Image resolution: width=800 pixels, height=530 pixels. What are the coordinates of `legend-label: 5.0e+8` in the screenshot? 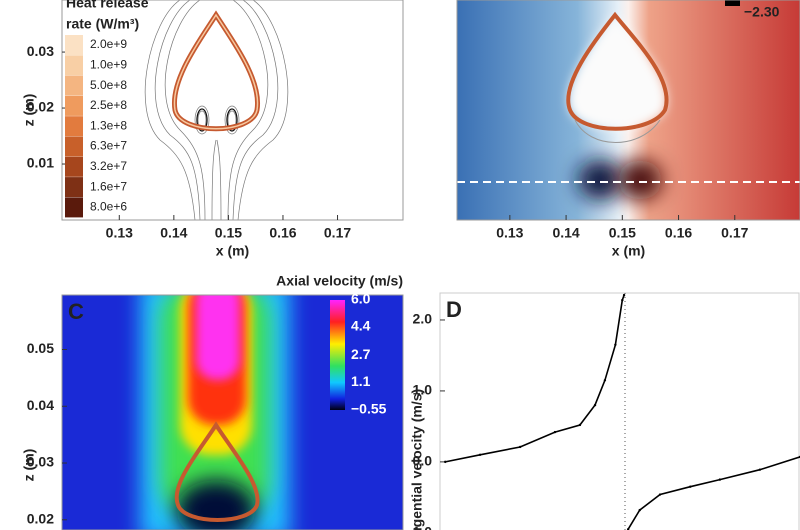 It's located at (108, 85).